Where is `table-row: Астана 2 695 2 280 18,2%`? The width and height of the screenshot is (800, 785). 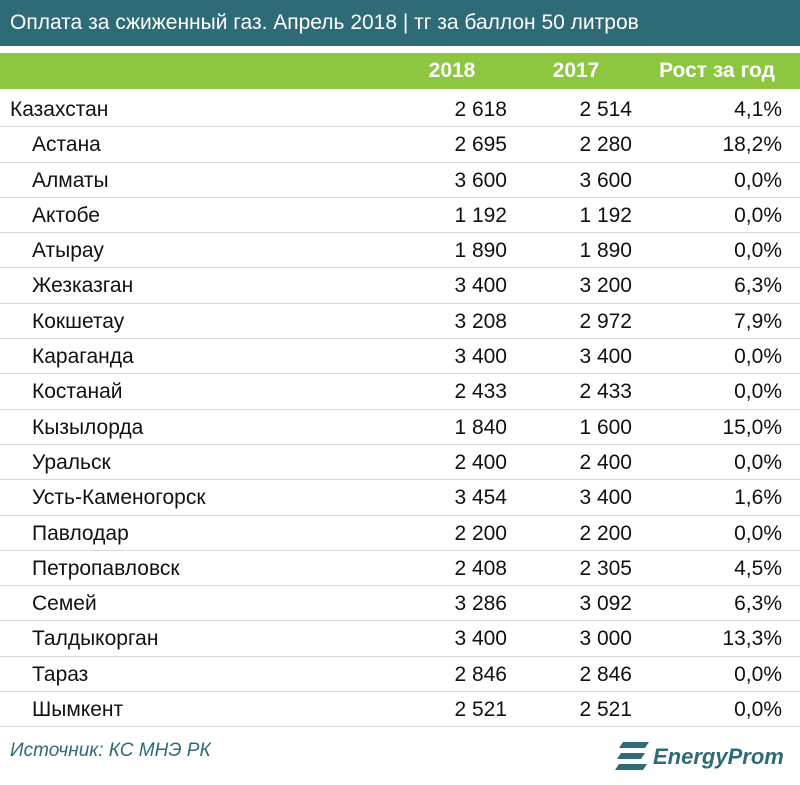 table-row: Астана 2 695 2 280 18,2% is located at coordinates (400, 145).